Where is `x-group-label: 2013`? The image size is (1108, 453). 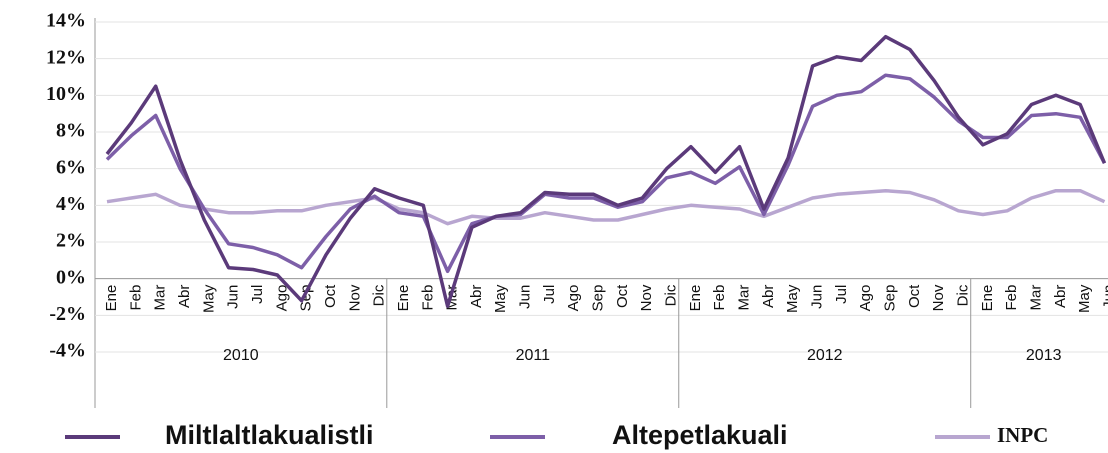 x-group-label: 2013 is located at coordinates (1044, 355).